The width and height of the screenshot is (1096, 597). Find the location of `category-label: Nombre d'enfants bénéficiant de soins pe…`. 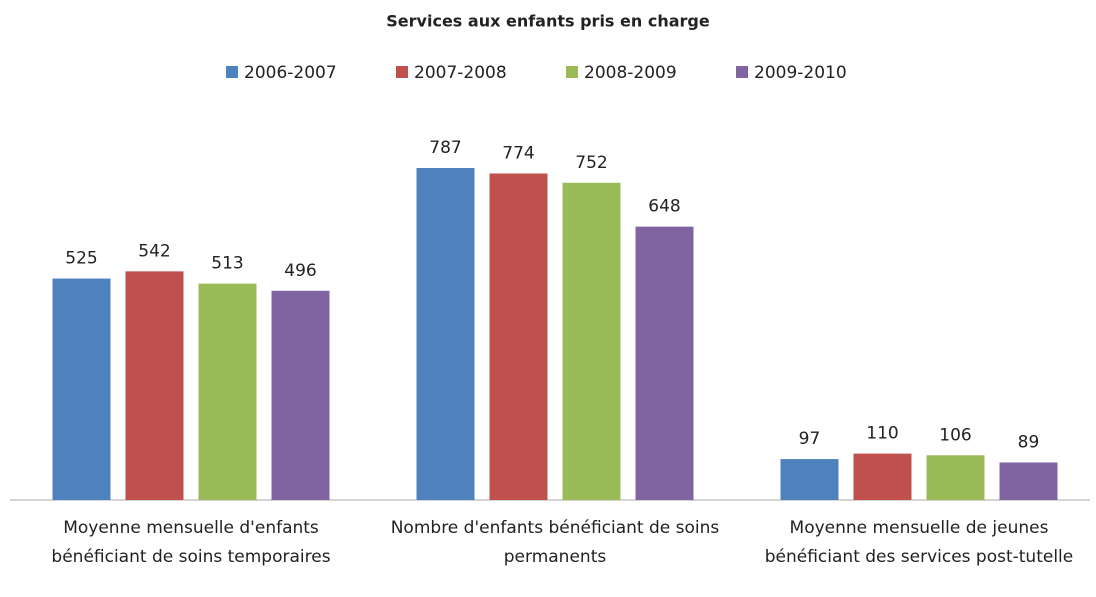

category-label: Nombre d'enfants bénéficiant de soins pe… is located at coordinates (555, 542).